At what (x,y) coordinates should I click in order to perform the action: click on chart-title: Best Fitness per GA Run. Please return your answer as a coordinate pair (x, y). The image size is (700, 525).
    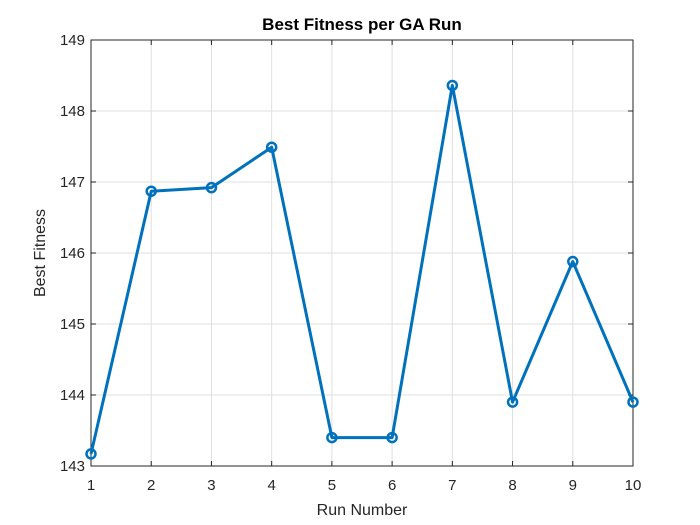
    Looking at the image, I should click on (362, 24).